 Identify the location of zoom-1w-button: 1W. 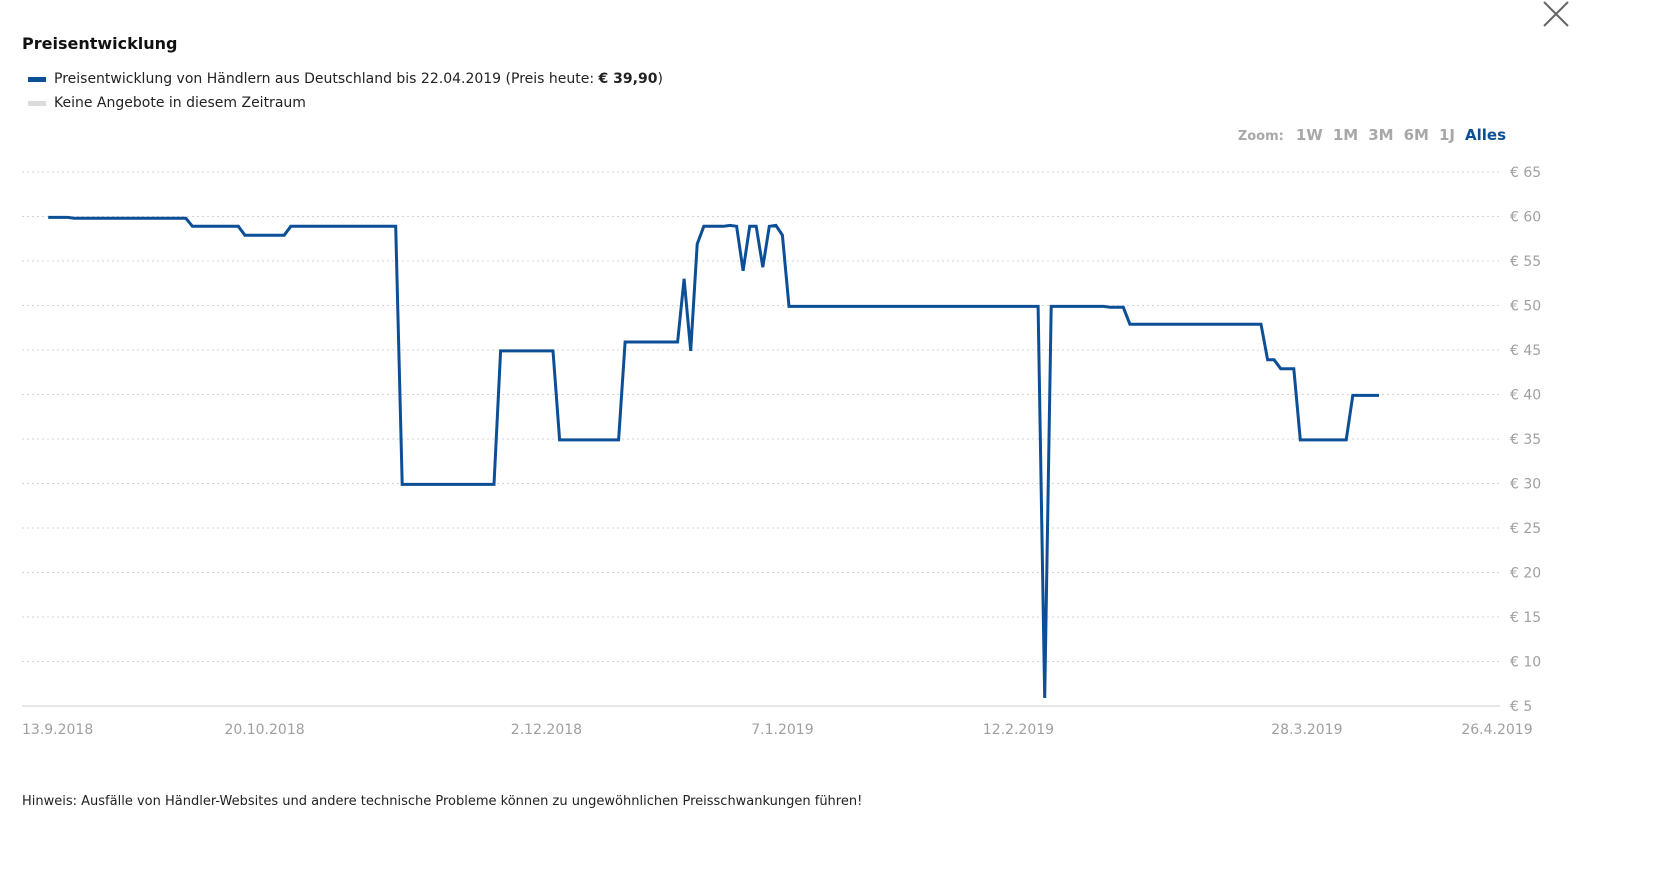
(1309, 135).